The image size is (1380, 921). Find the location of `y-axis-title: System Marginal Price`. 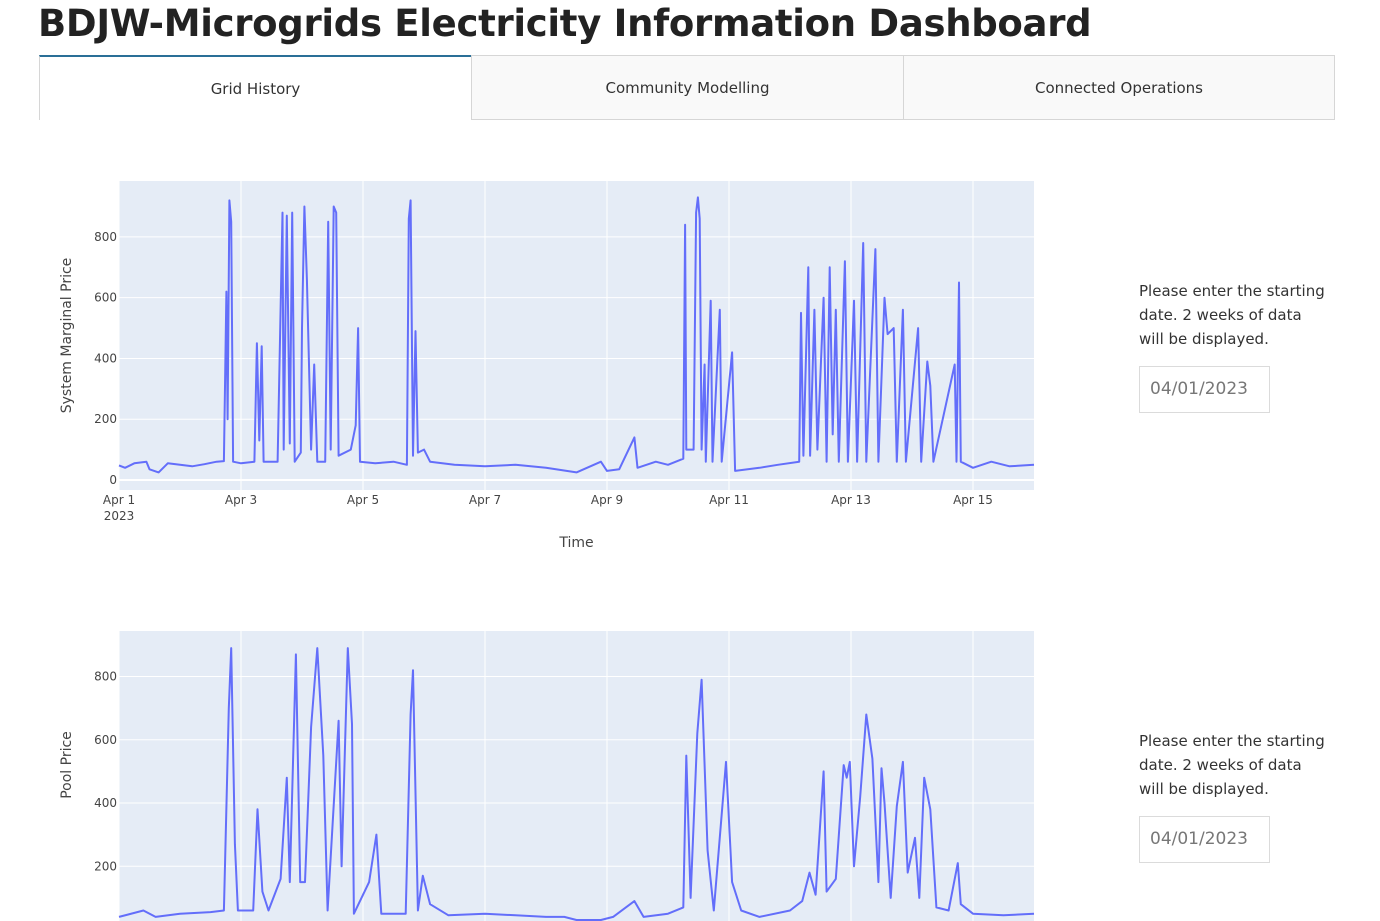

y-axis-title: System Marginal Price is located at coordinates (67, 336).